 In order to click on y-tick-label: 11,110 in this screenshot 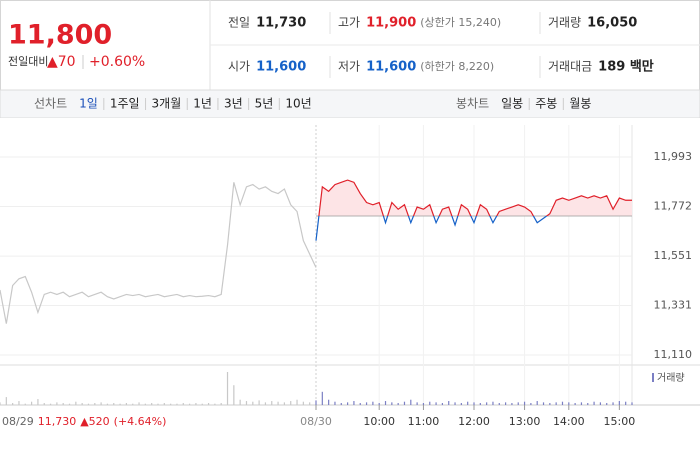, I will do `click(673, 354)`.